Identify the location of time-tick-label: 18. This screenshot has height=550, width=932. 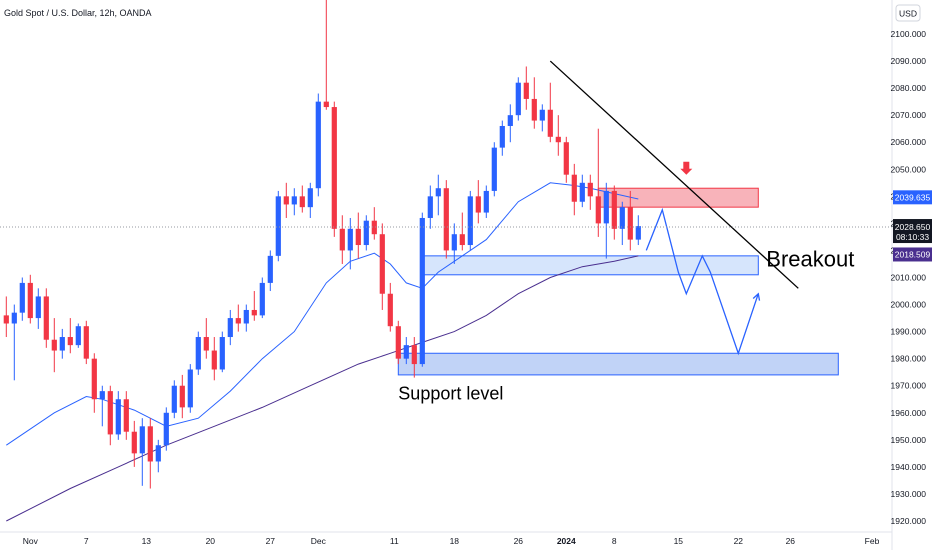
(455, 541).